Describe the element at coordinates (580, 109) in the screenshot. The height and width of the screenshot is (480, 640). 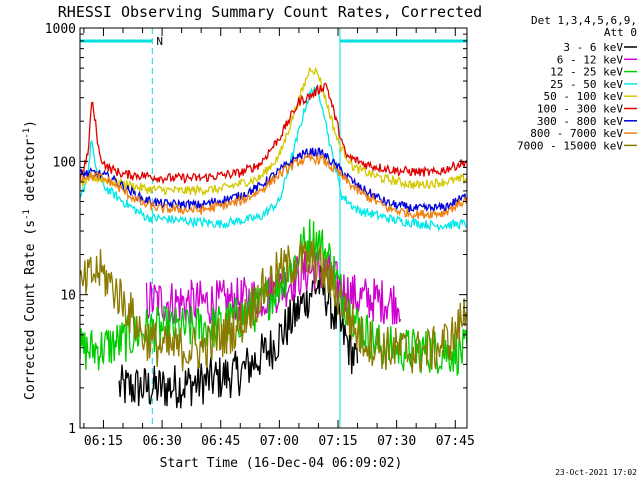
I see `legend-label-5: 100 - 300 keV` at that location.